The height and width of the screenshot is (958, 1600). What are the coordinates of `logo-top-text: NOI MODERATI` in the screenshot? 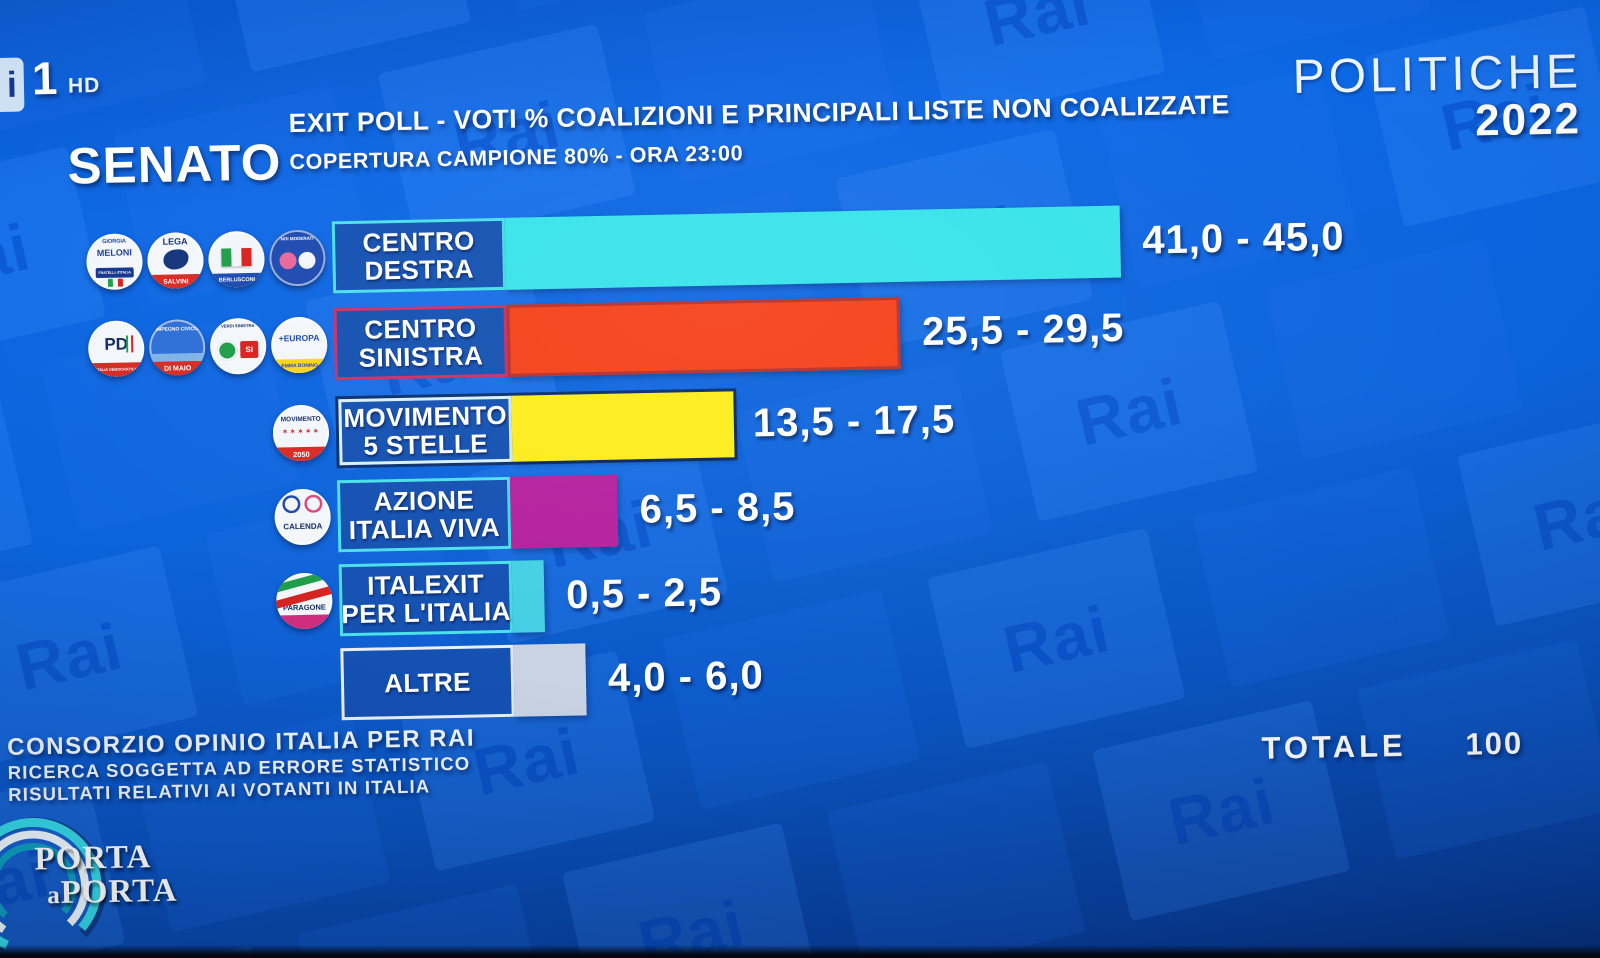 It's located at (297, 238).